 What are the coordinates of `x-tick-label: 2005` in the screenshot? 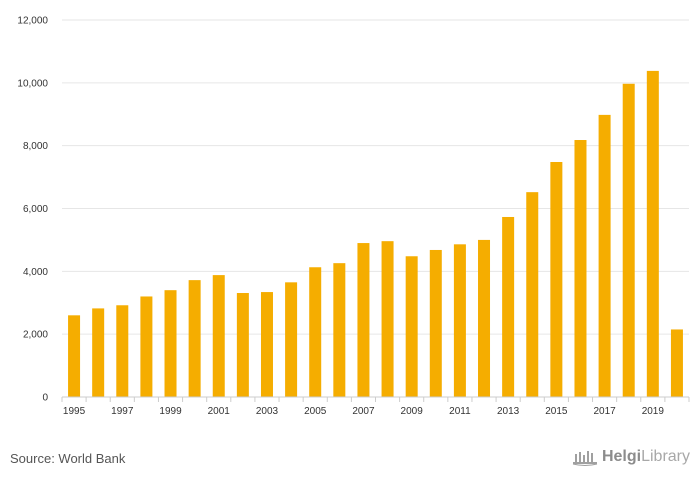 It's located at (315, 411).